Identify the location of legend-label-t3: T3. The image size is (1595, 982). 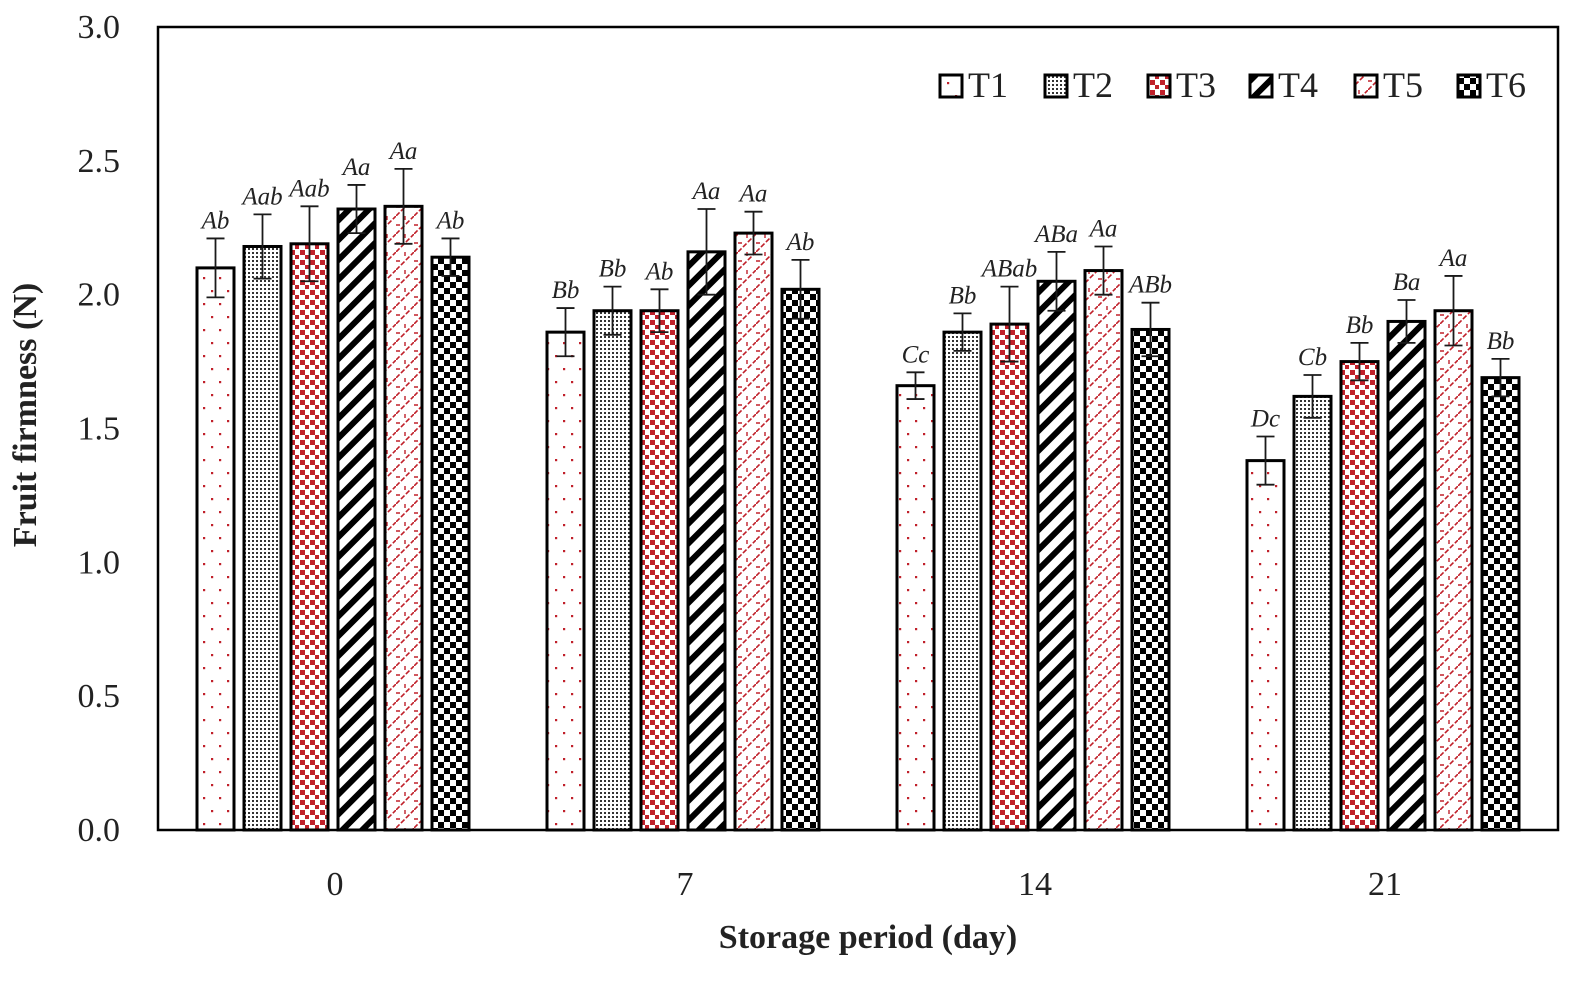
(1196, 85).